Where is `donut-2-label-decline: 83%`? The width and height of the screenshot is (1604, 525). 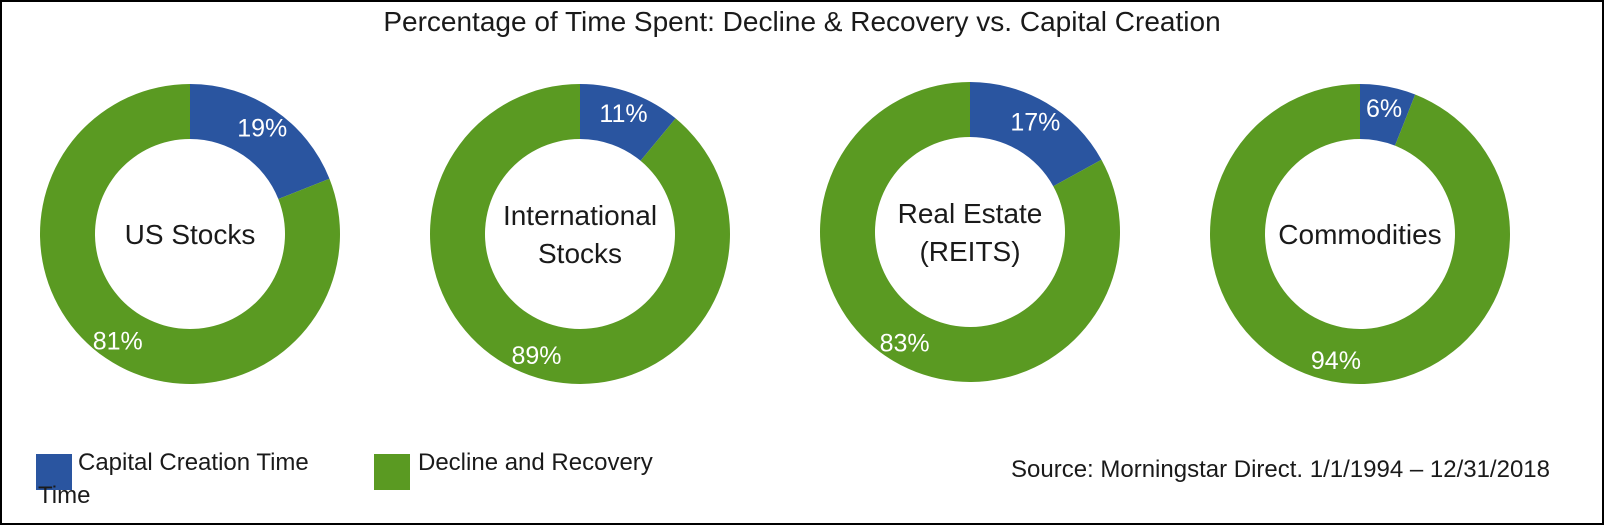
donut-2-label-decline: 83% is located at coordinates (905, 344).